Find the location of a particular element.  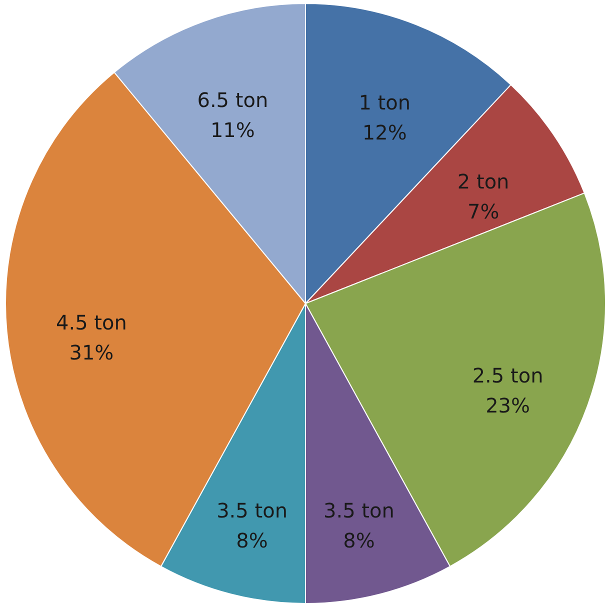

slice-label: 6.5 ton is located at coordinates (232, 100).